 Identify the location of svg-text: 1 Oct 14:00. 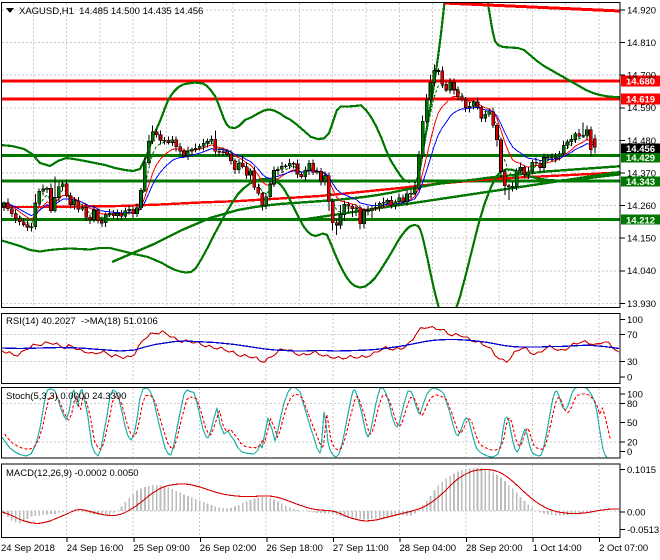
(557, 548).